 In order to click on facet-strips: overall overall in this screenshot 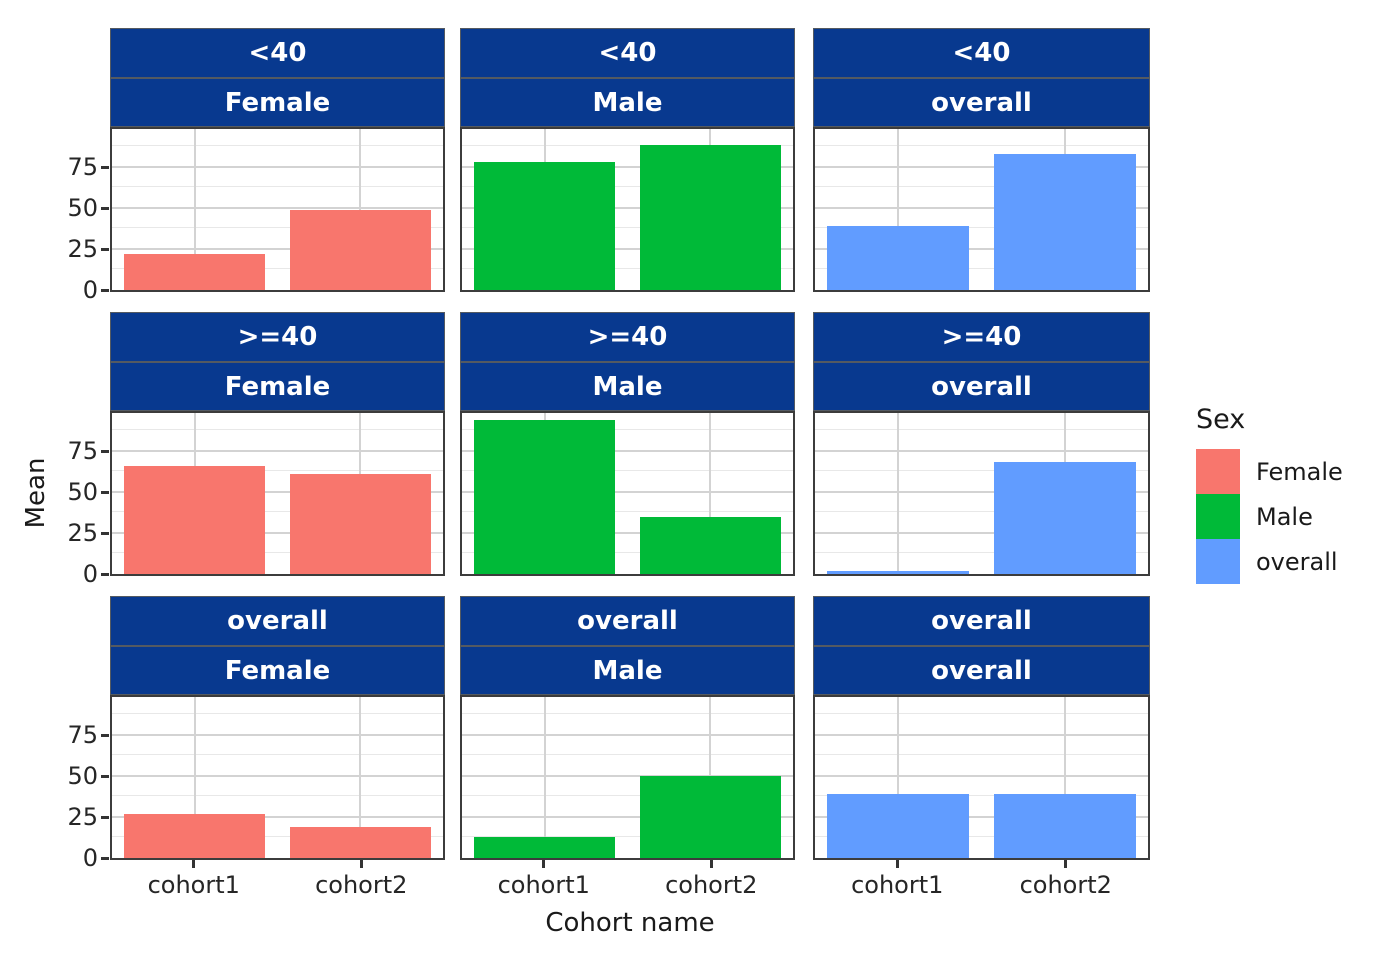, I will do `click(981, 645)`.